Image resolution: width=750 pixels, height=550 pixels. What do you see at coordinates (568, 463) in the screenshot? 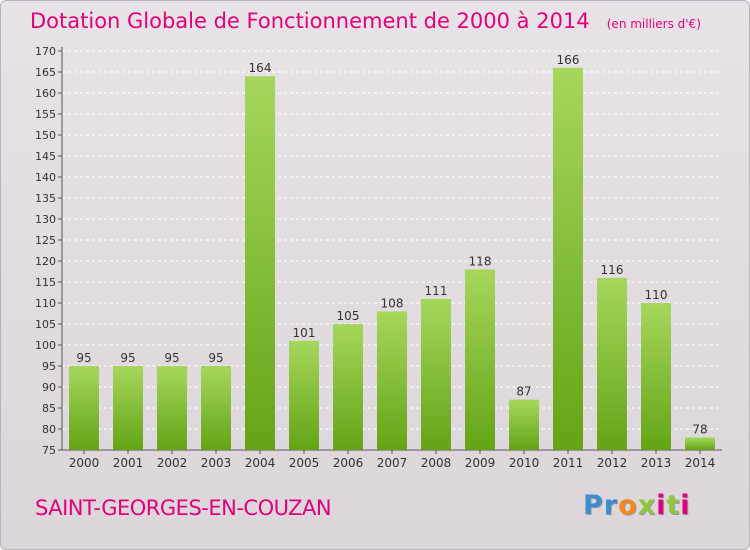
I see `x-tick-label: 2011` at bounding box center [568, 463].